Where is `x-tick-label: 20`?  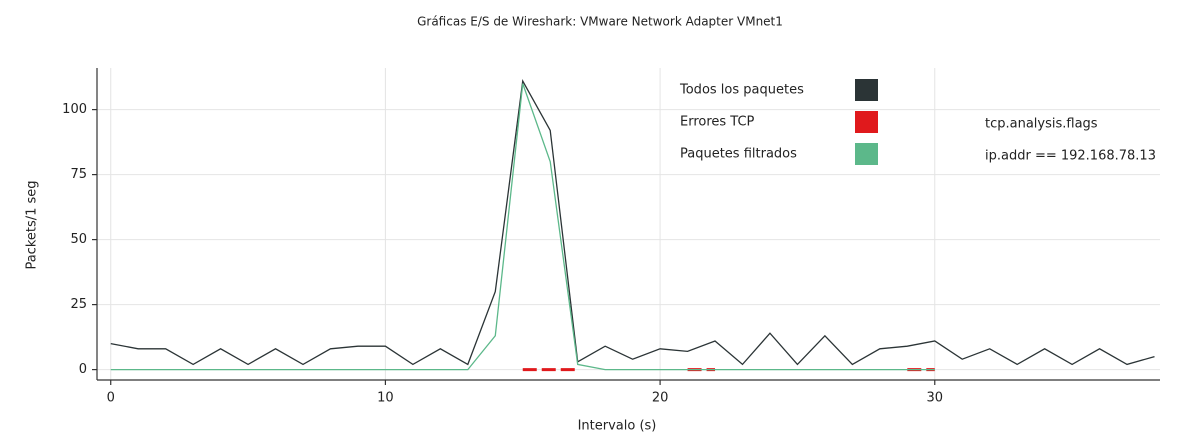
x-tick-label: 20 is located at coordinates (660, 398).